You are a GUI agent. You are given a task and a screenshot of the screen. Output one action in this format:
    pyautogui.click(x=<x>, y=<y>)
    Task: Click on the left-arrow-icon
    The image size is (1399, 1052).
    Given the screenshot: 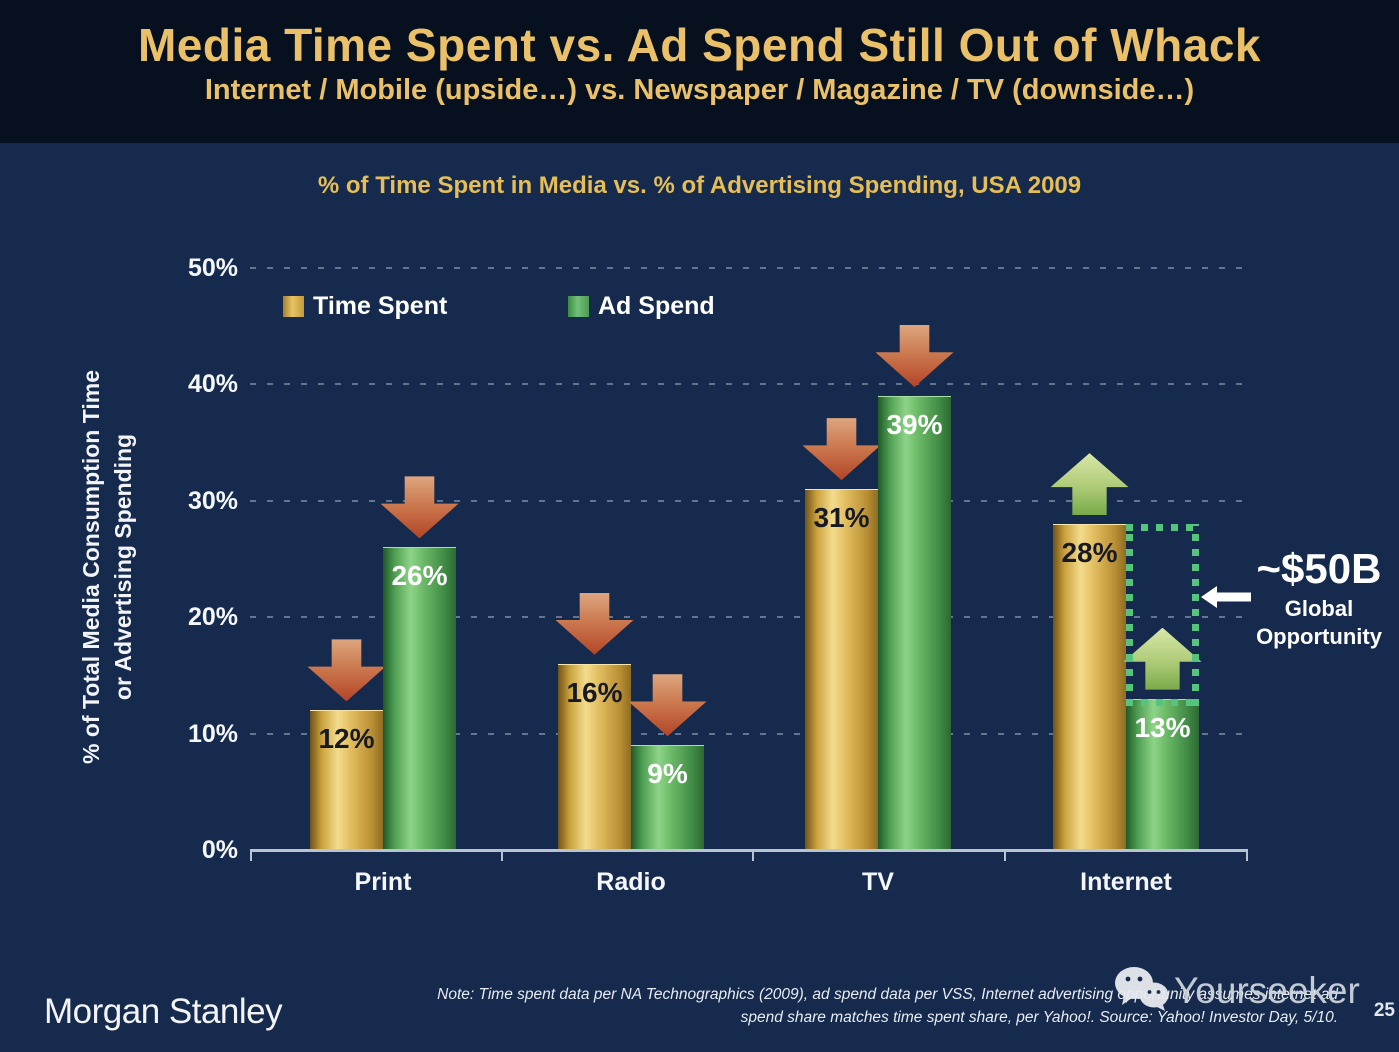 What is the action you would take?
    pyautogui.click(x=1226, y=599)
    